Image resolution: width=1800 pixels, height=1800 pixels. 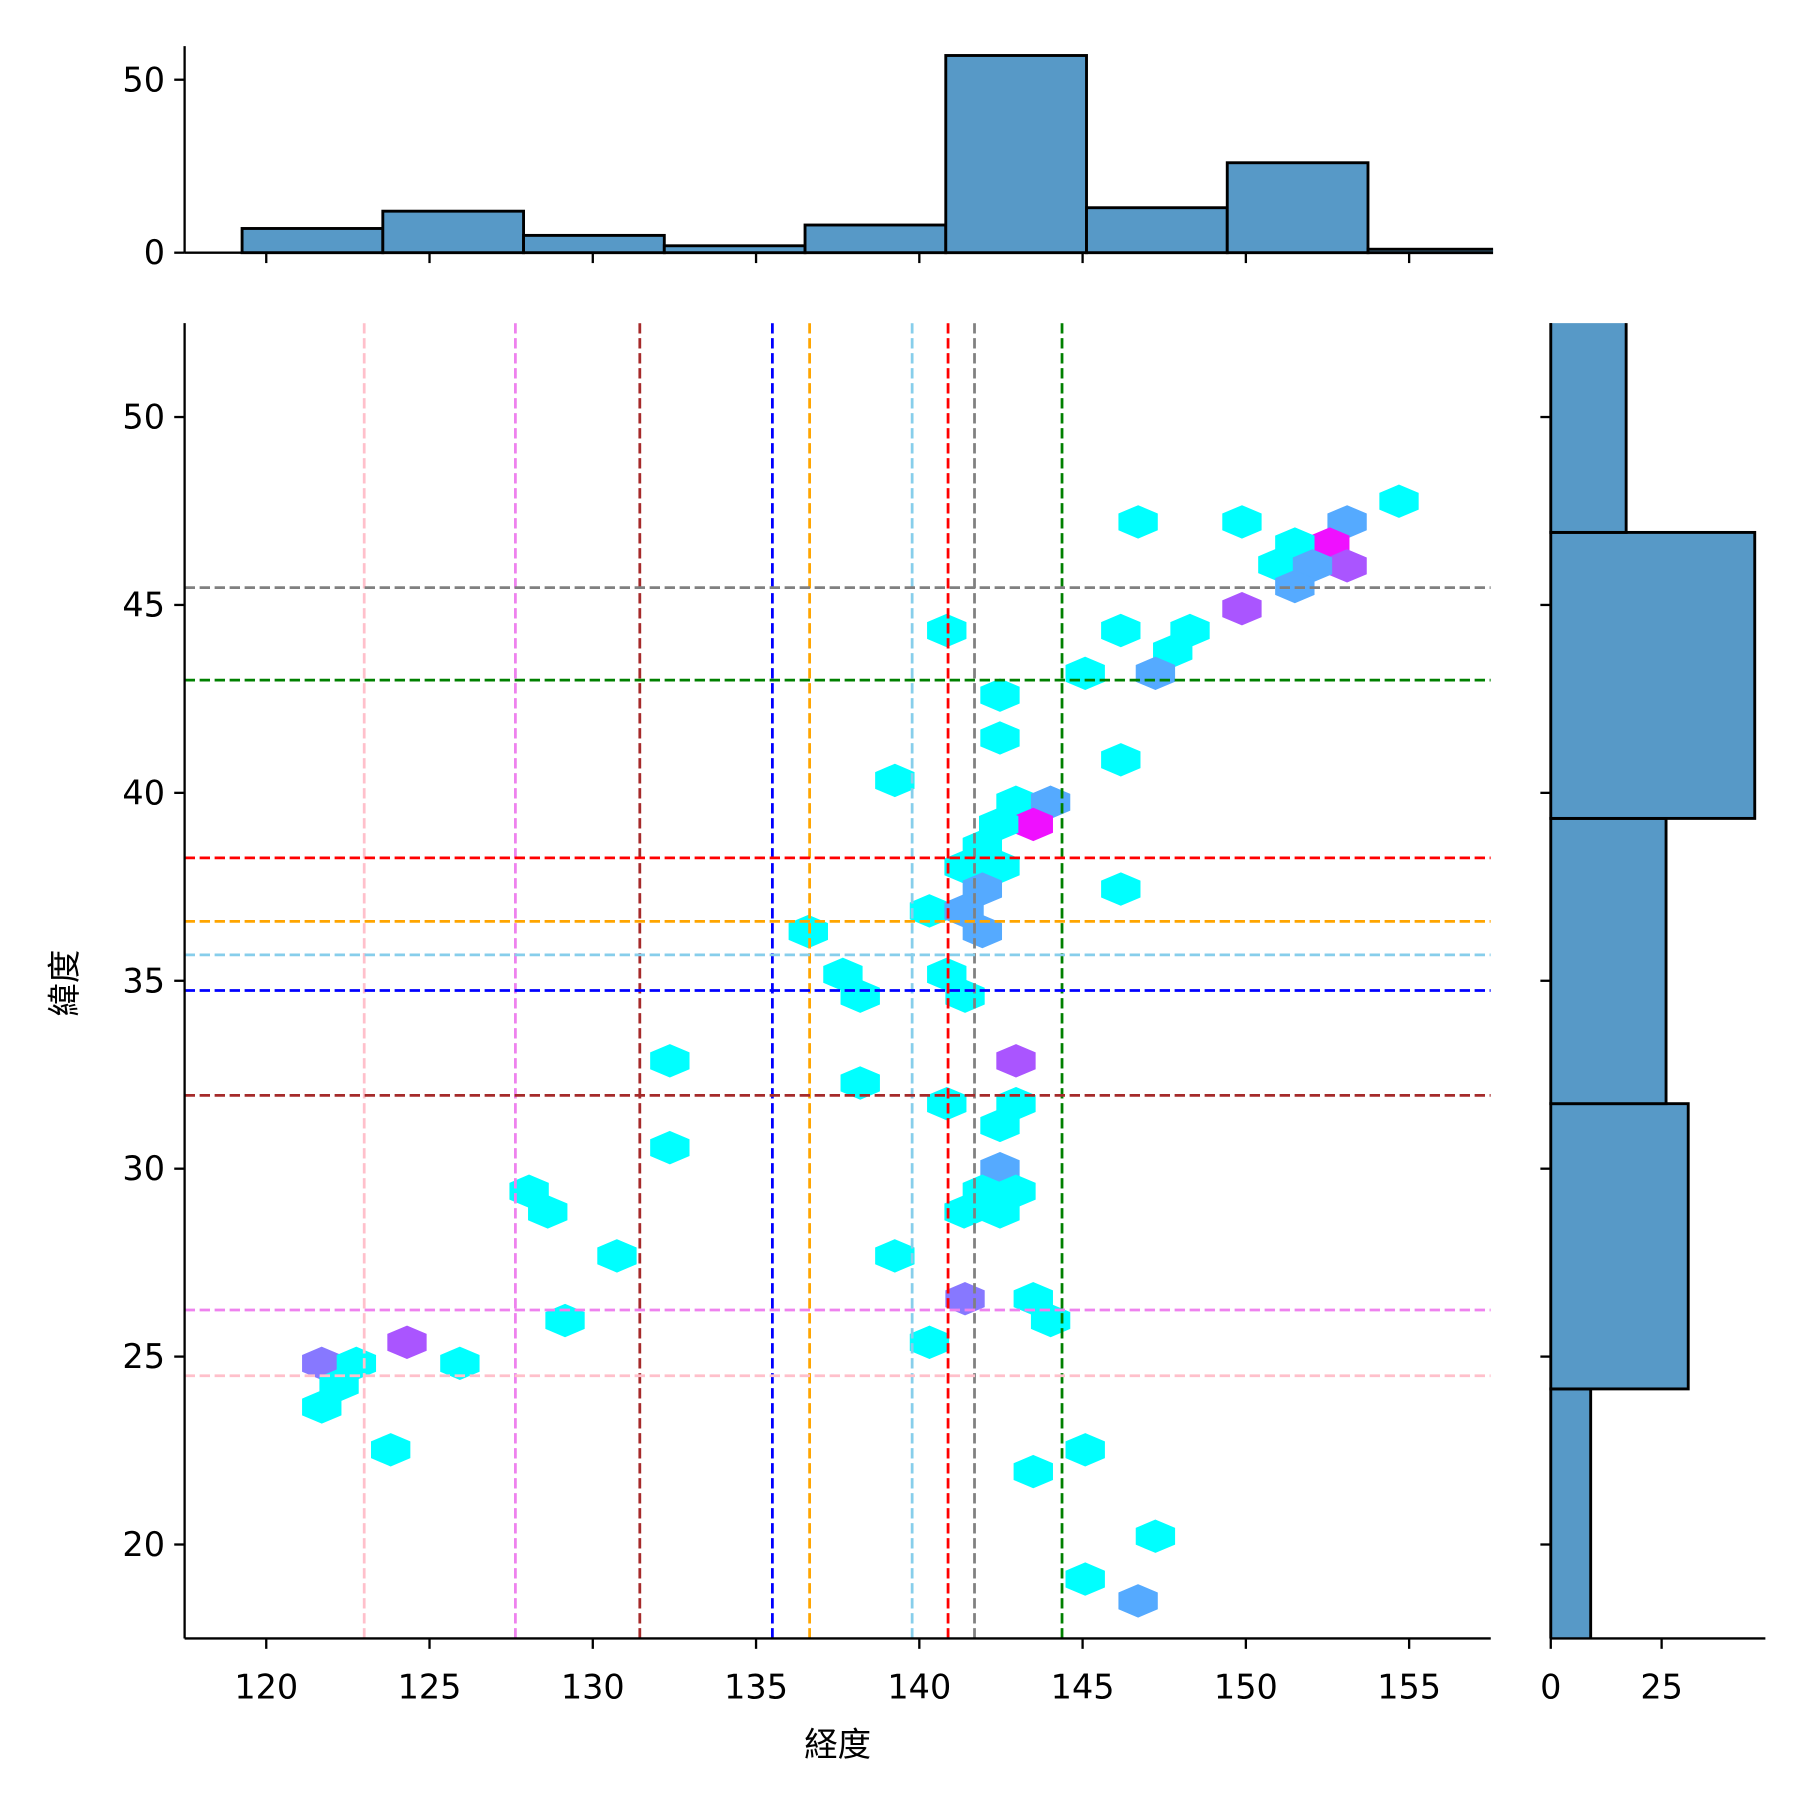 What do you see at coordinates (143, 79) in the screenshot?
I see `top-hist-y-tick-label: 50` at bounding box center [143, 79].